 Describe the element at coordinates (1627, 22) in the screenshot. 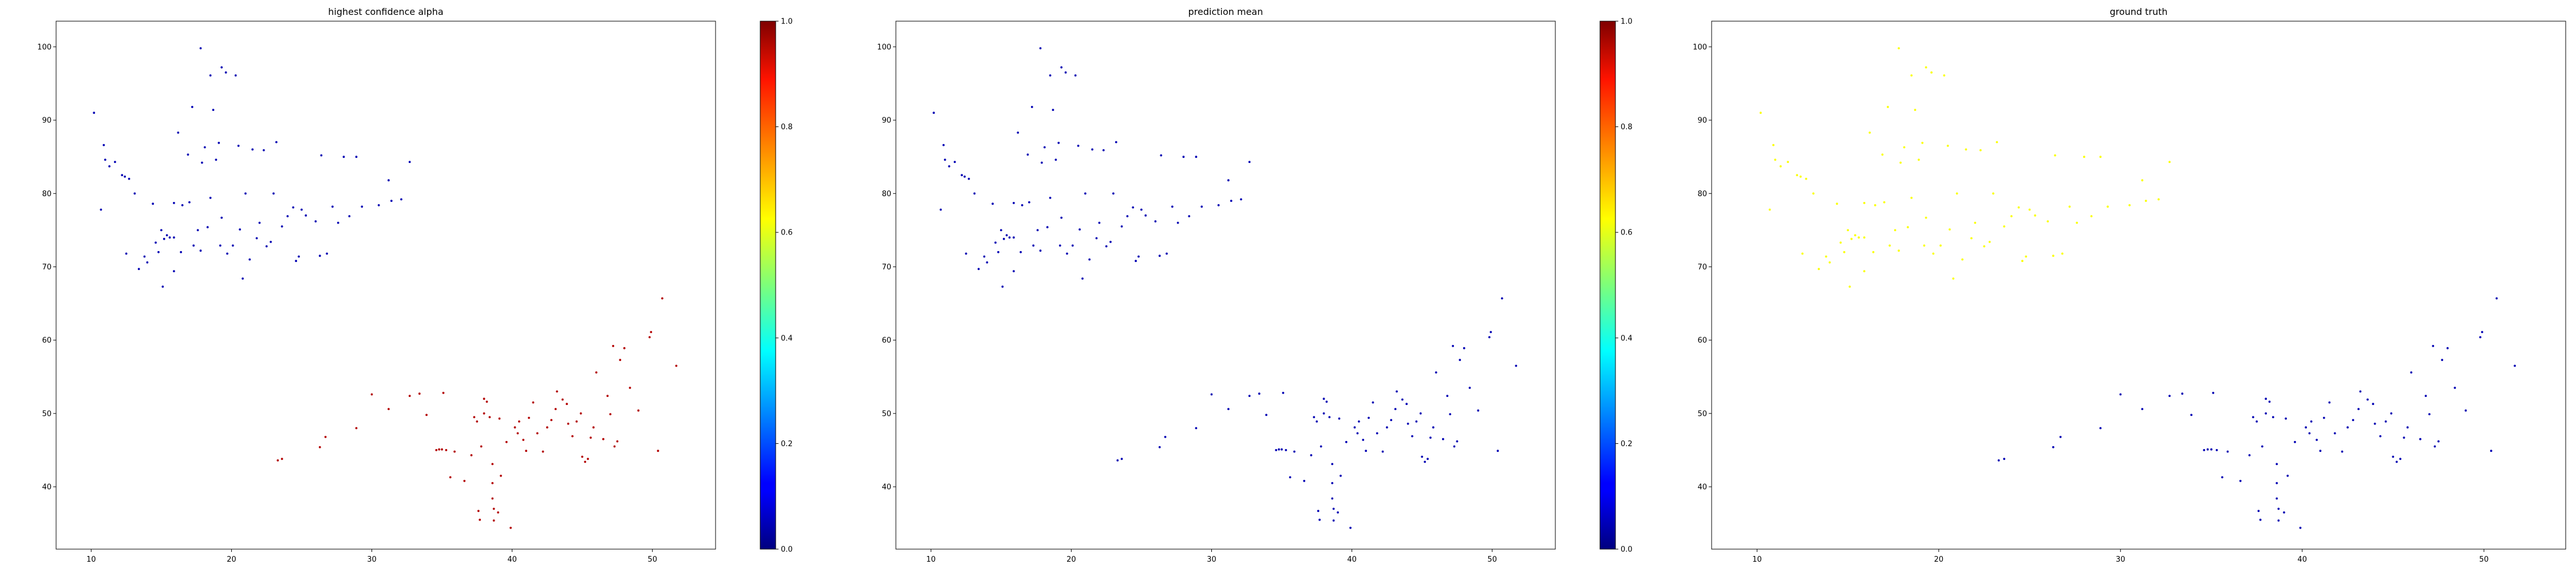

I see `colorbar-tick-label: 1.0` at that location.